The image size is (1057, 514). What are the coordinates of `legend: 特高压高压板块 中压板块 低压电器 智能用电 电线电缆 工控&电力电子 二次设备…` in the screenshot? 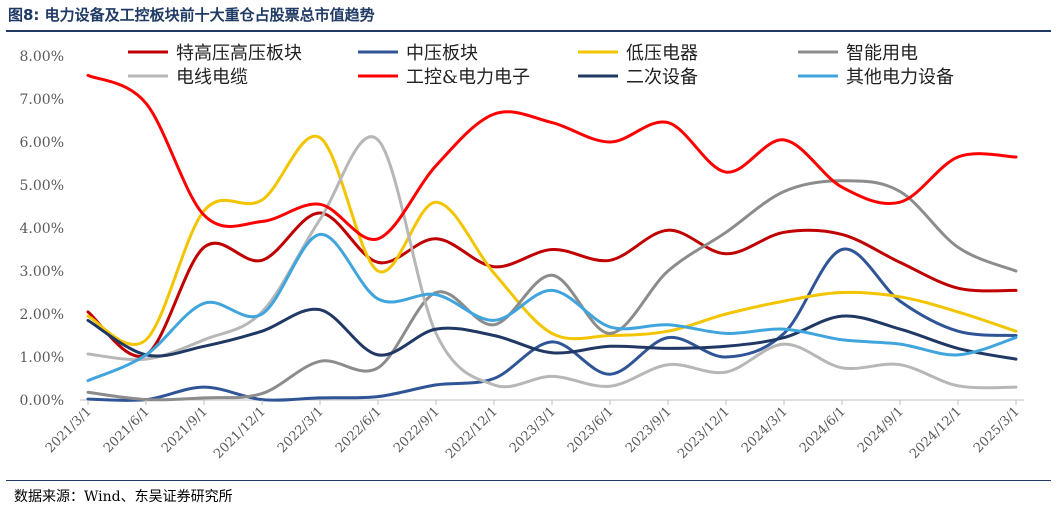 It's located at (541, 65).